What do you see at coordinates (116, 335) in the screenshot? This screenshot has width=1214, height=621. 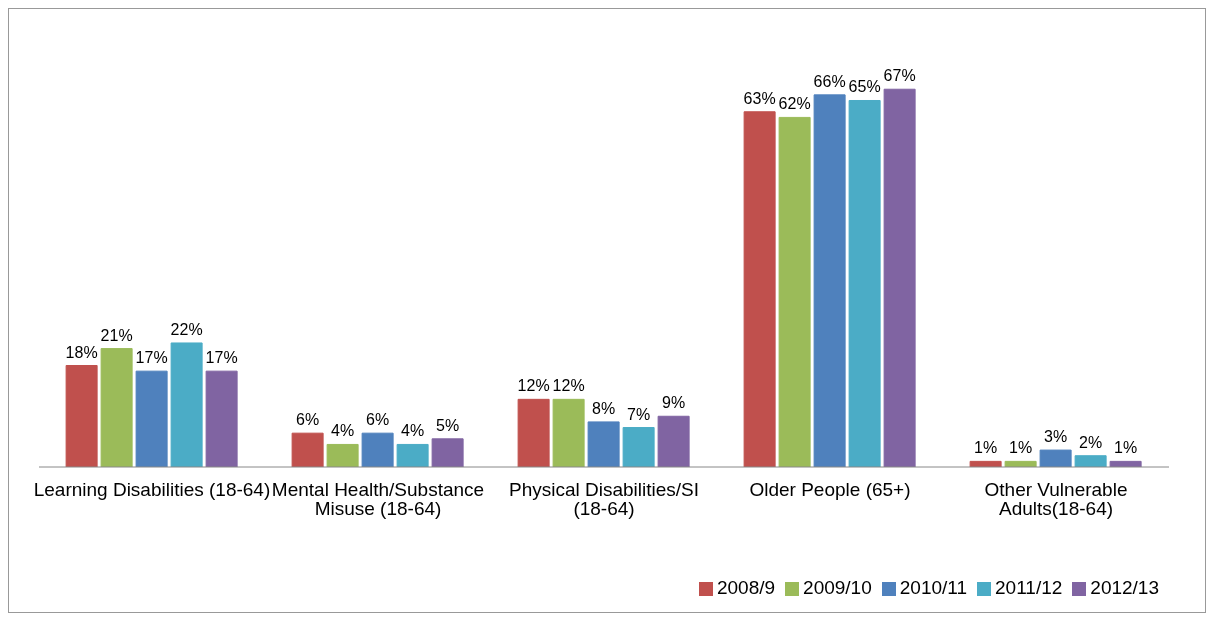 I see `data-label: 21%` at bounding box center [116, 335].